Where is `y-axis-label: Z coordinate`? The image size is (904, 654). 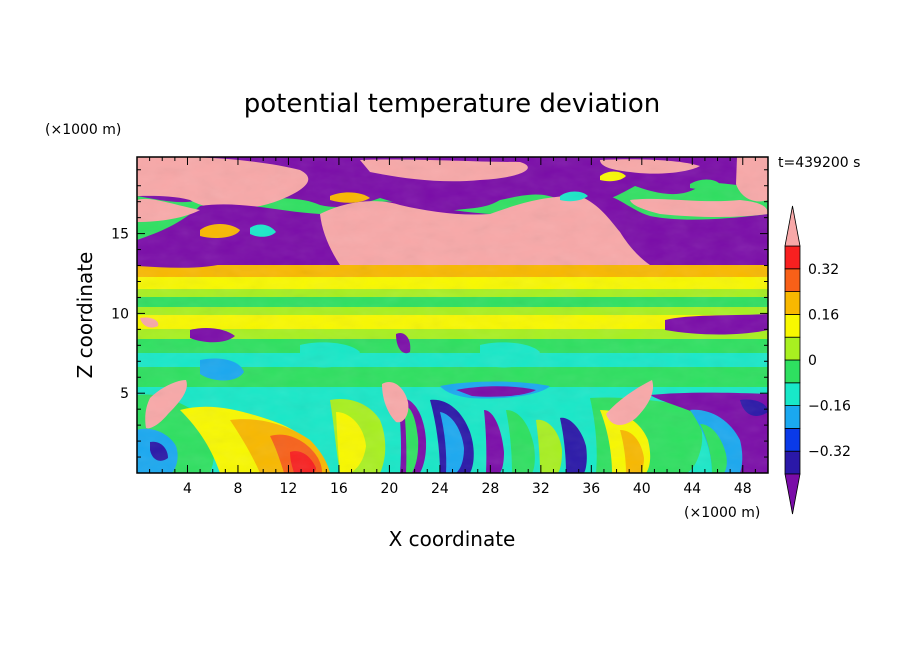
y-axis-label: Z coordinate is located at coordinates (85, 315).